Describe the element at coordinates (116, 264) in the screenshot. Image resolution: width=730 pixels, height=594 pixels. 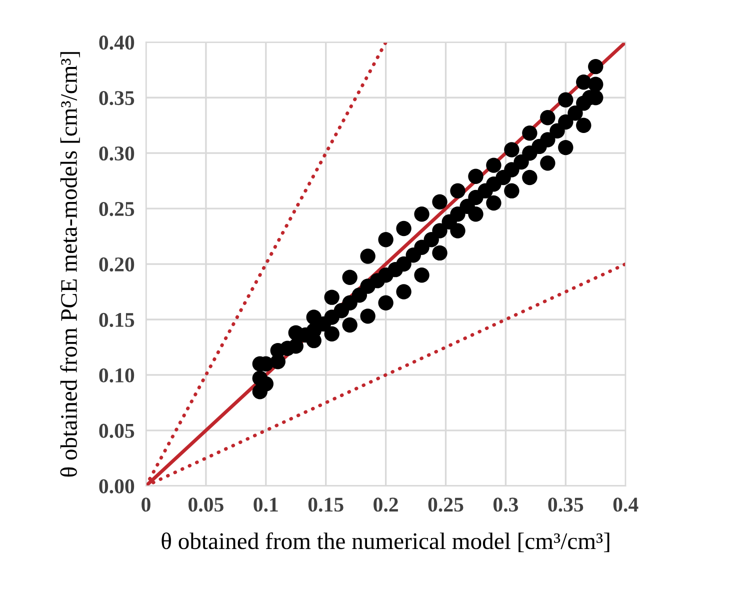
I see `y-tick-label: 0.20` at that location.